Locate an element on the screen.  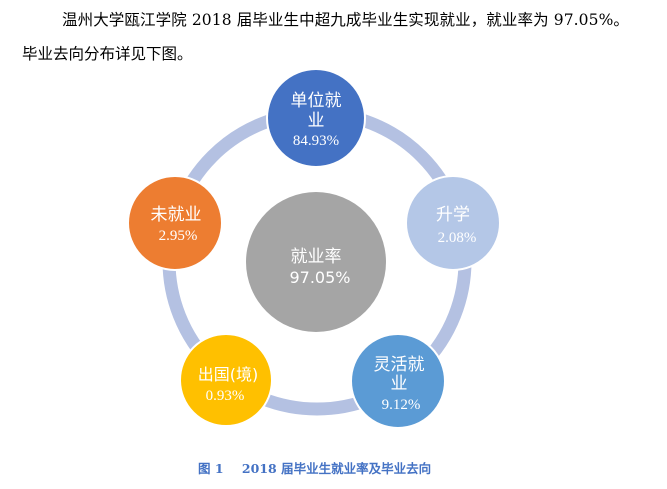
node-value: 9.12% is located at coordinates (401, 405).